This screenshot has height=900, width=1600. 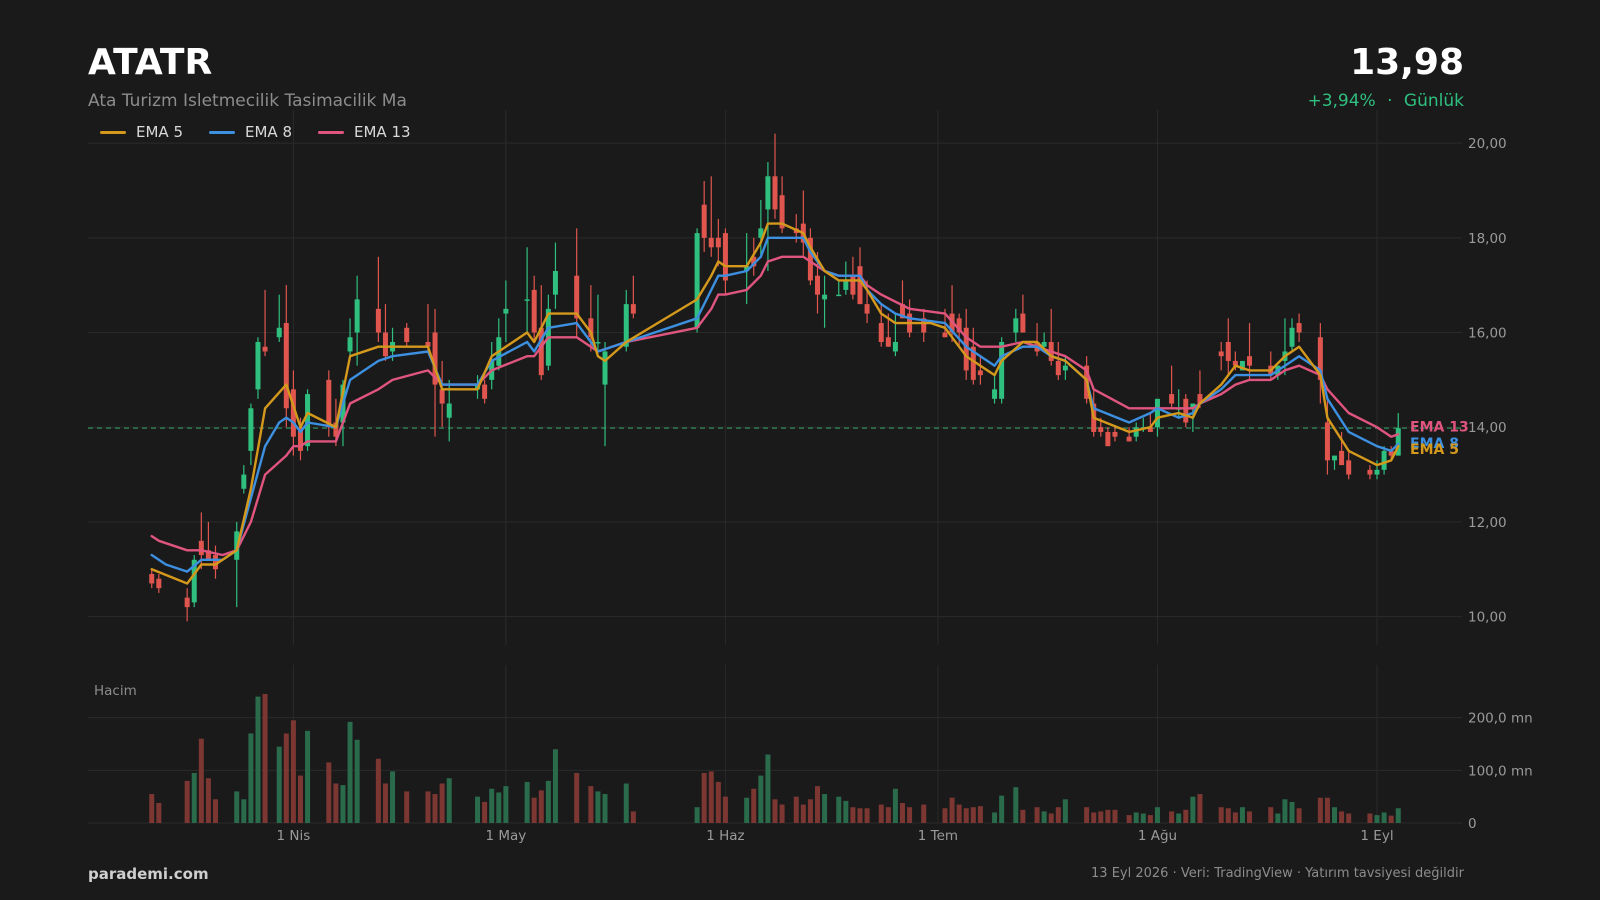 I want to click on ticker-symbol: ATATR, so click(x=150, y=62).